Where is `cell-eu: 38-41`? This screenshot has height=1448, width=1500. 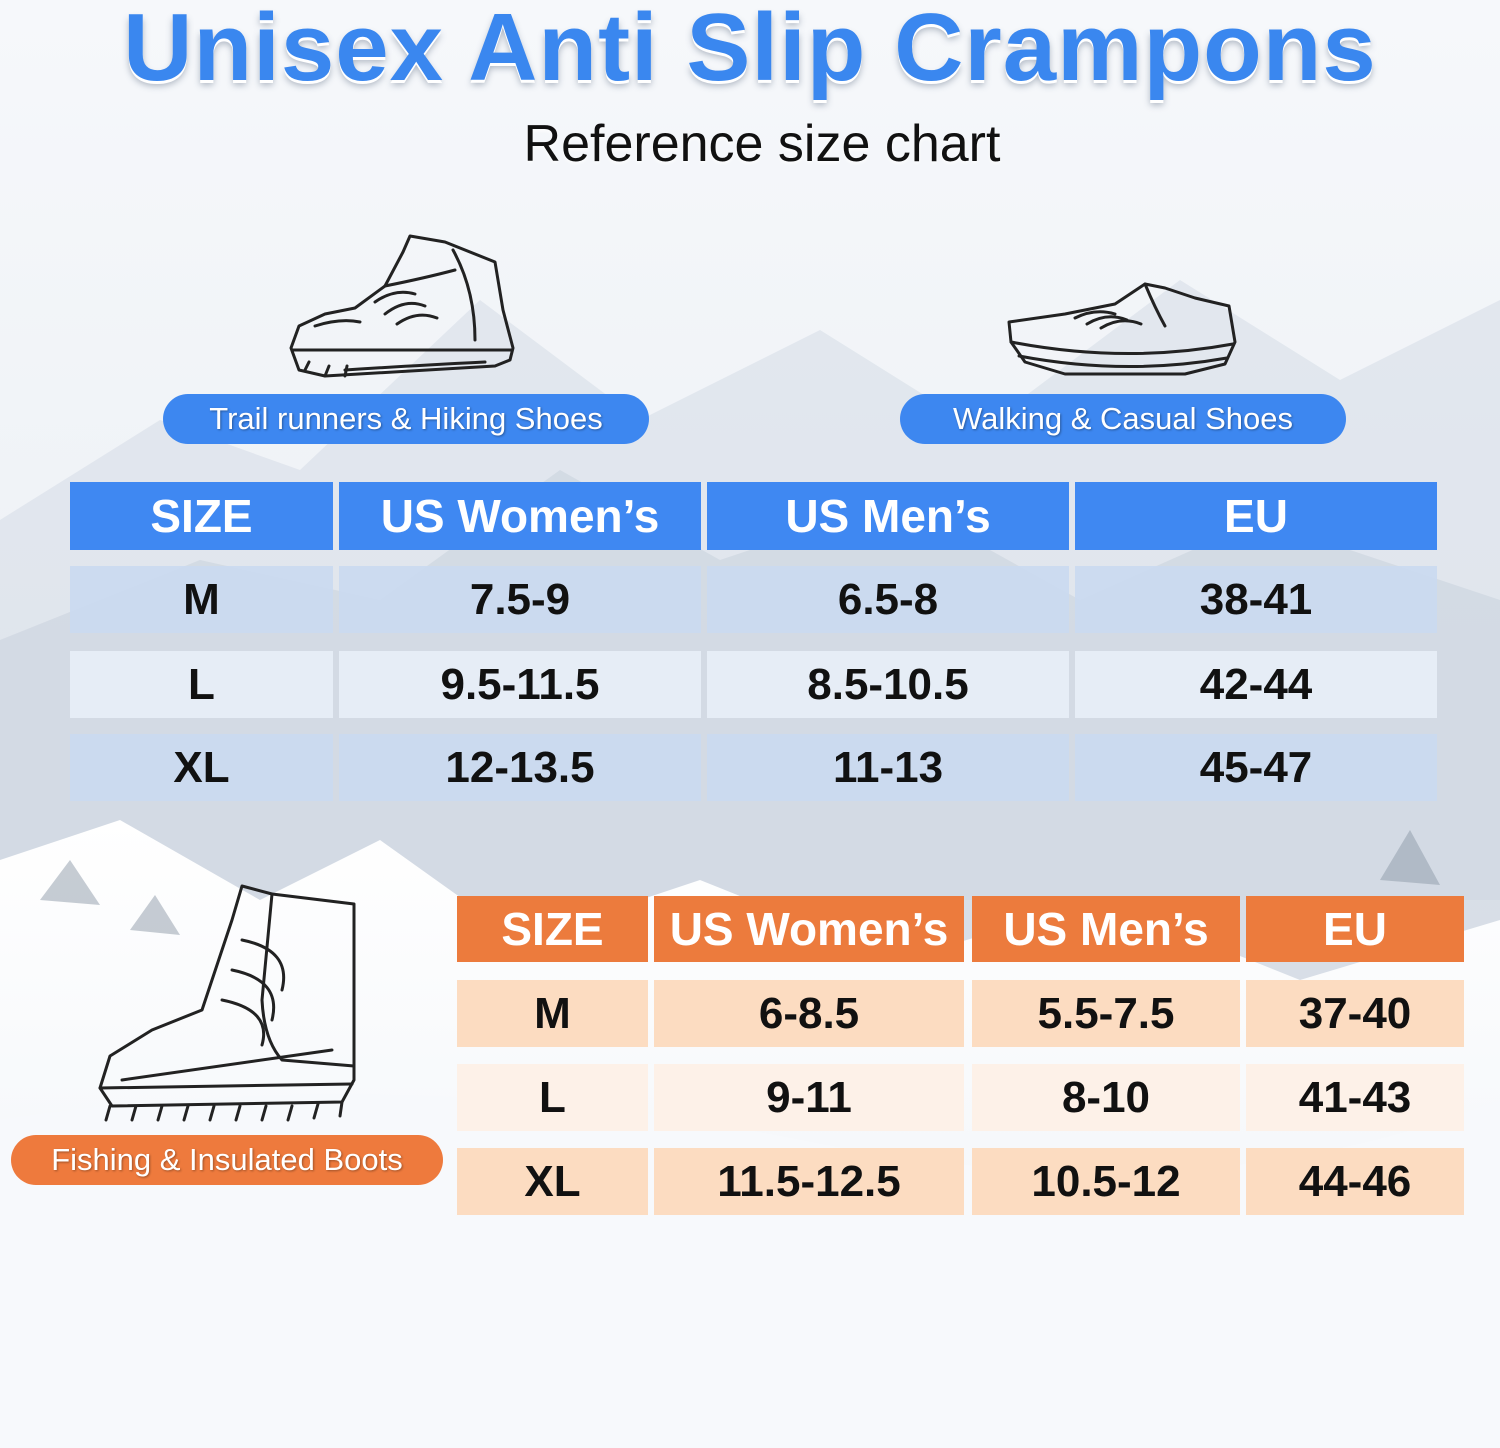
cell-eu: 38-41 is located at coordinates (1256, 599).